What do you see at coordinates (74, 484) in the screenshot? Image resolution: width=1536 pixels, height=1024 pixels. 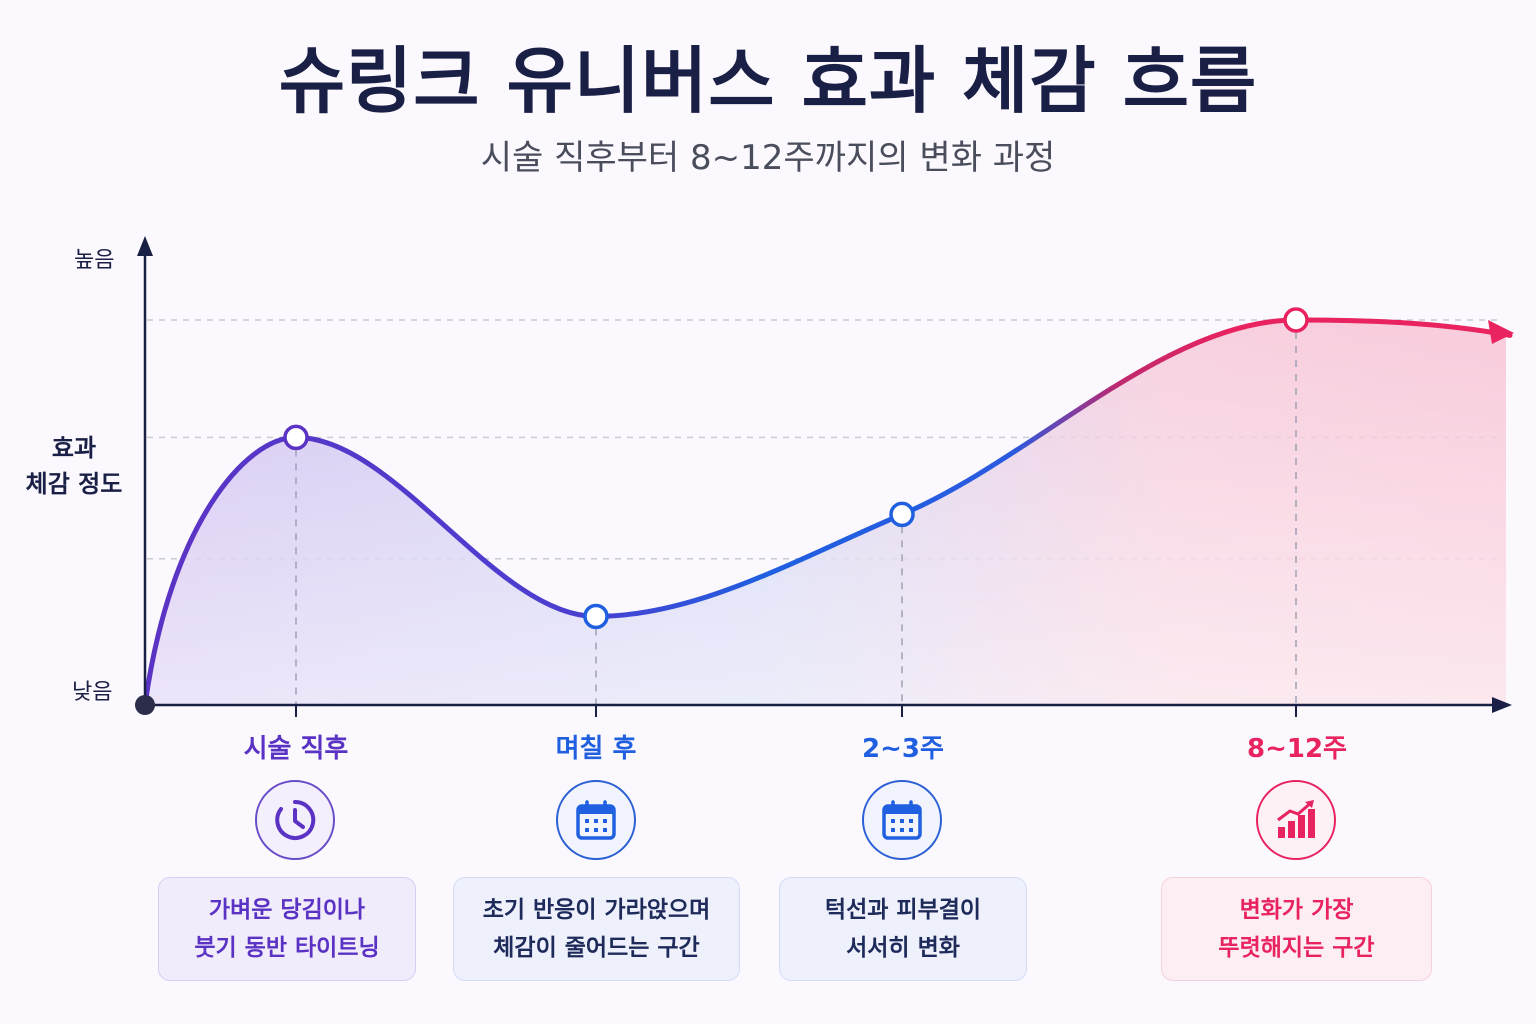 I see `y-axis-label-line: 체감 정도` at bounding box center [74, 484].